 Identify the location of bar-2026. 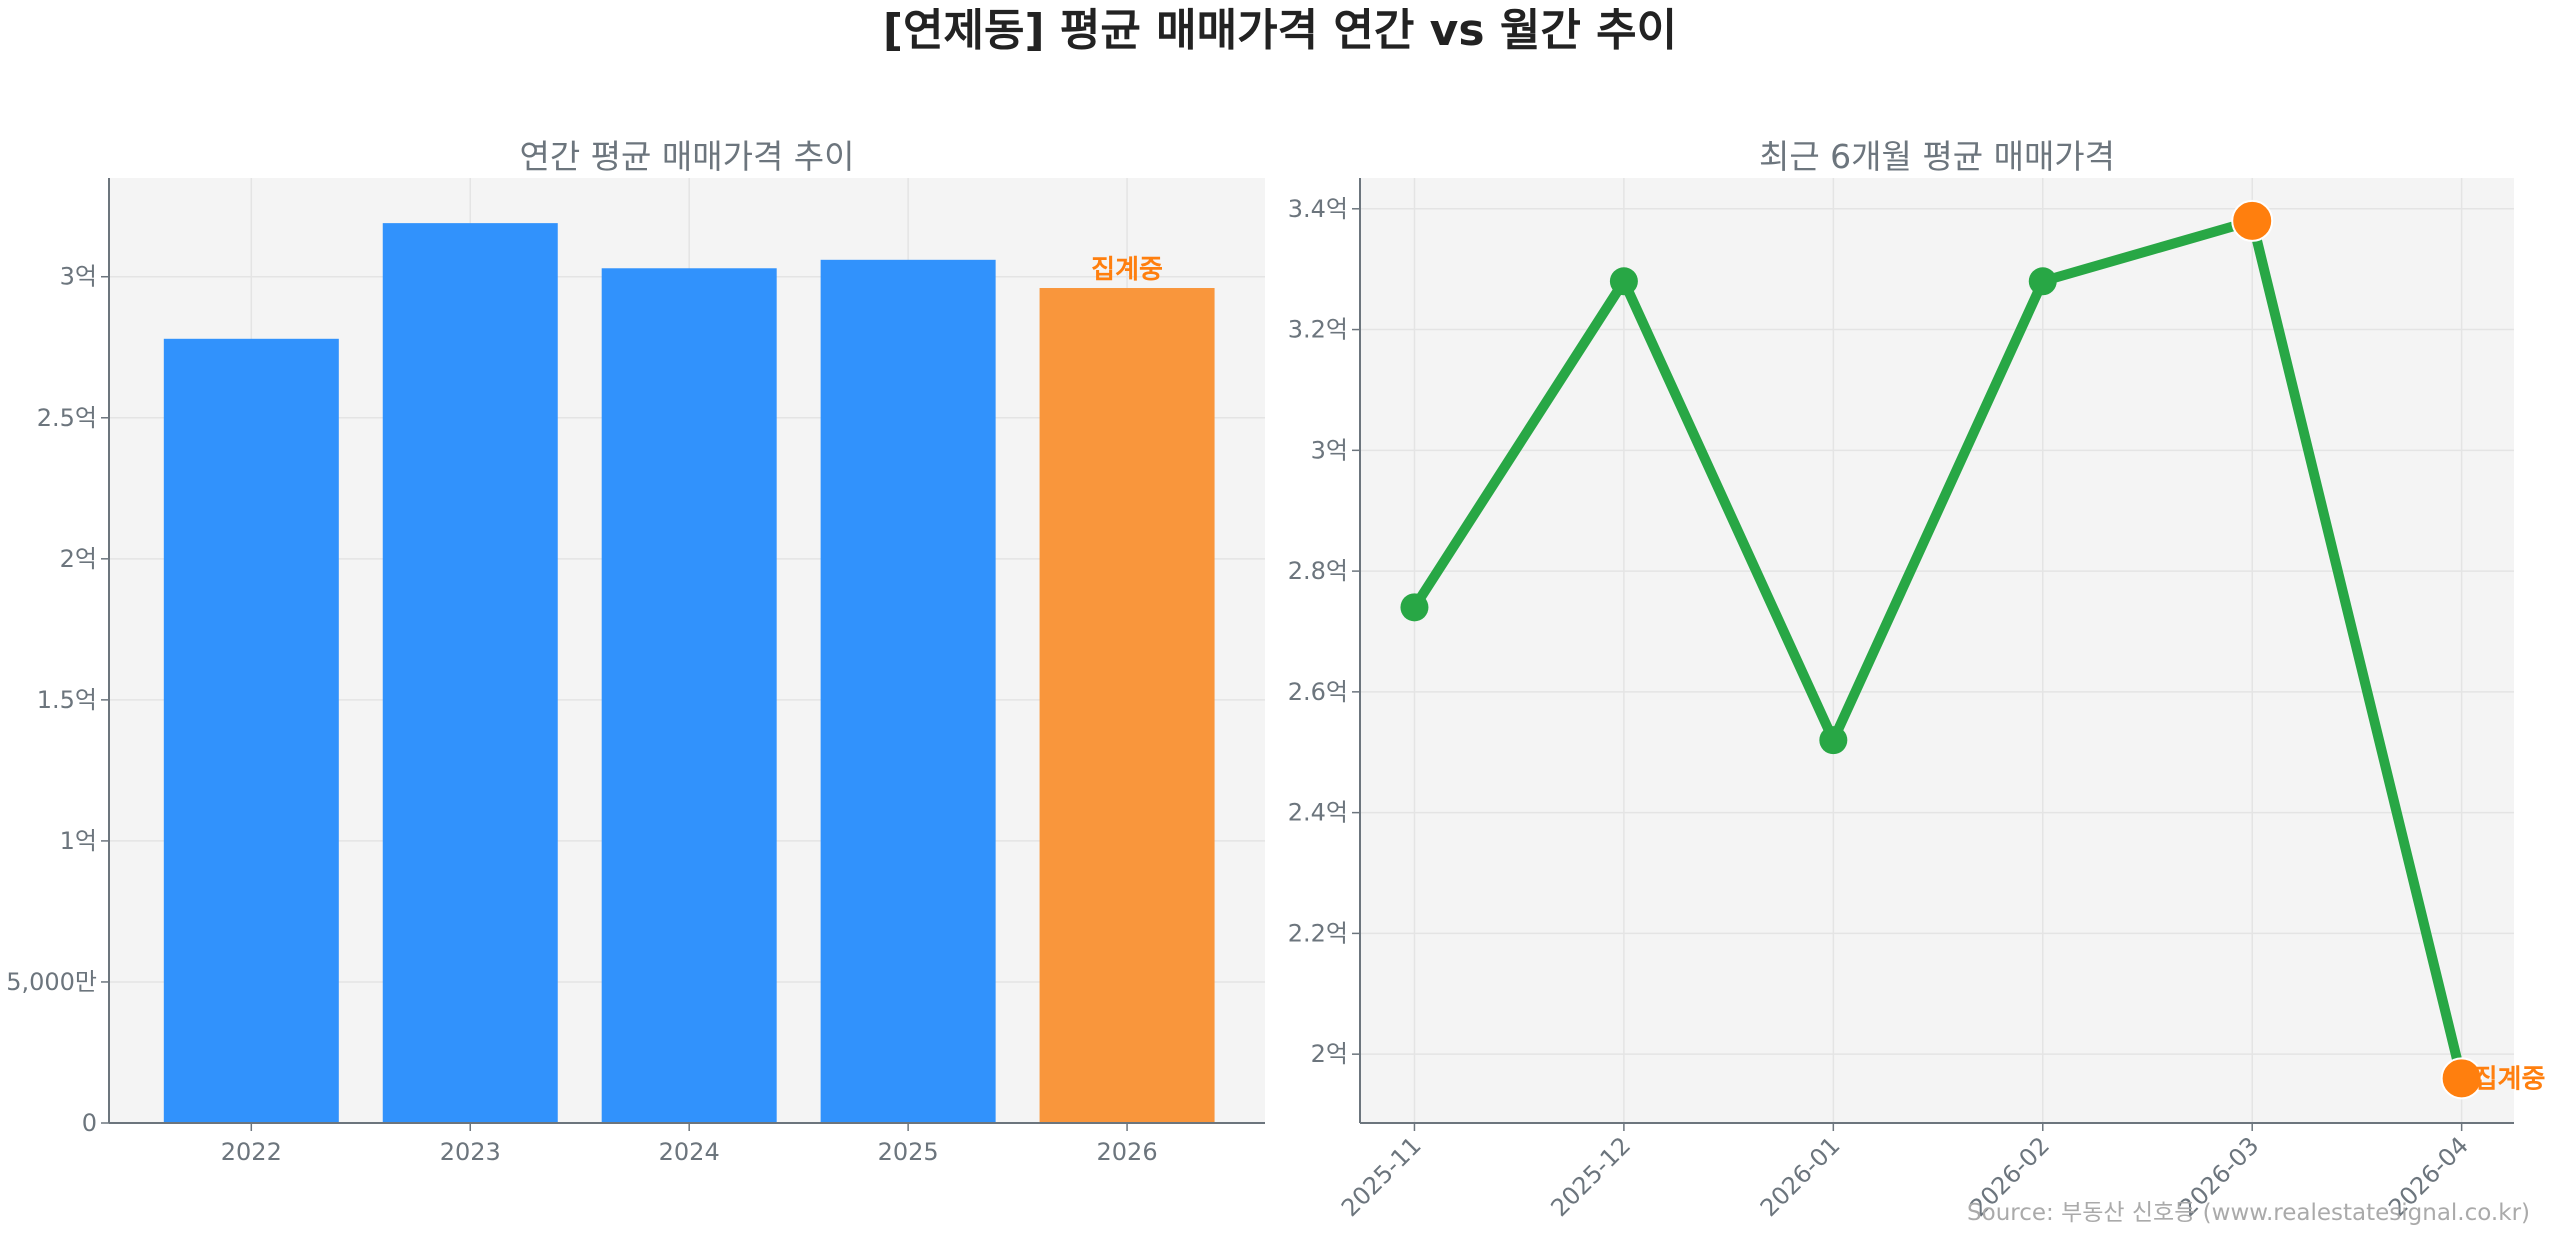
(1127, 706).